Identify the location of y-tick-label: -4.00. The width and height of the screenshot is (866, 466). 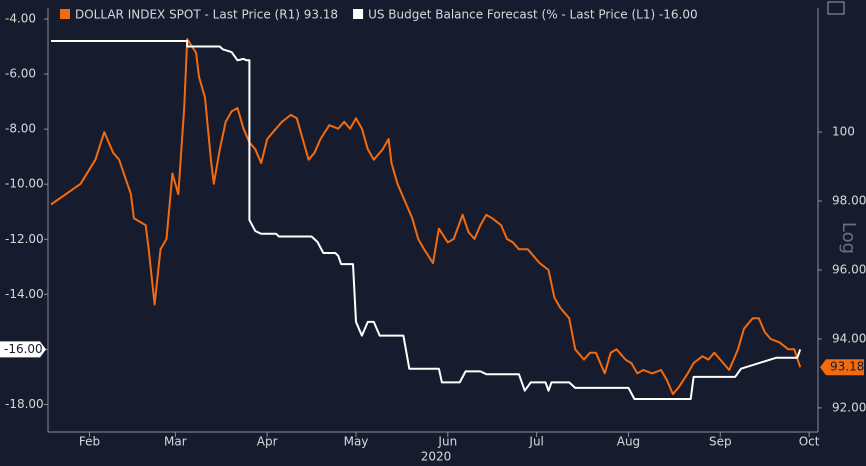
(20, 19).